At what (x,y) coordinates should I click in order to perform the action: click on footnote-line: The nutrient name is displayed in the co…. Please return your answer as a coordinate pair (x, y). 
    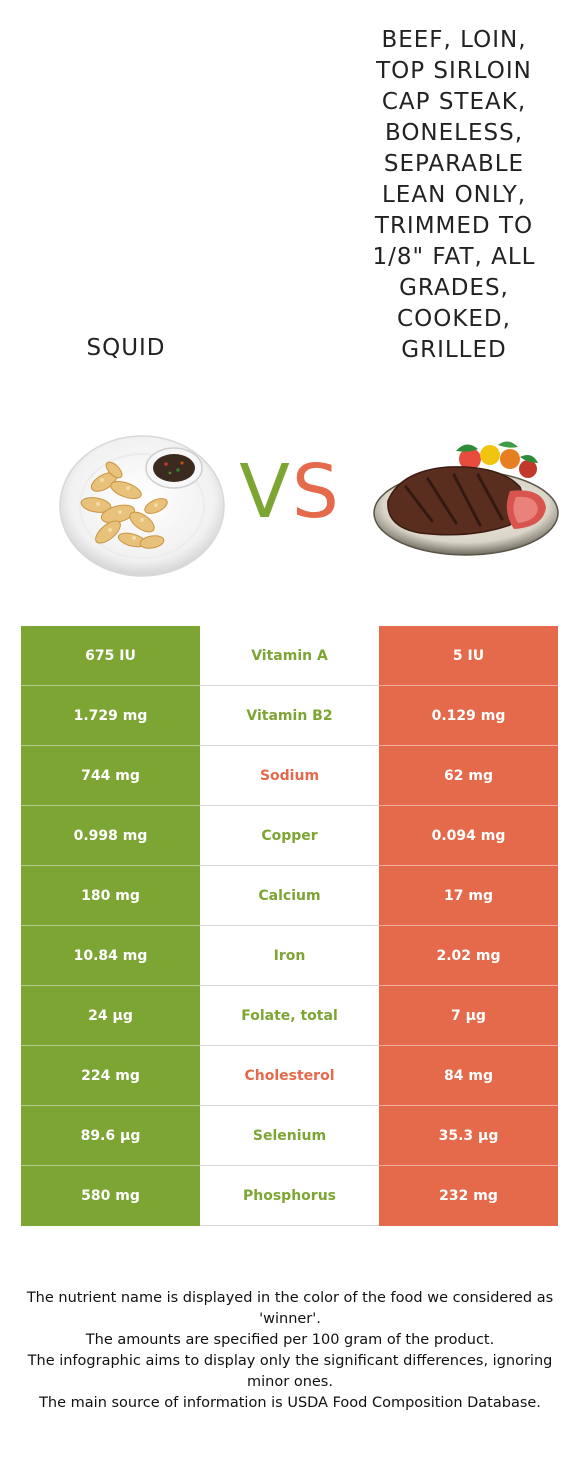
    Looking at the image, I should click on (290, 1308).